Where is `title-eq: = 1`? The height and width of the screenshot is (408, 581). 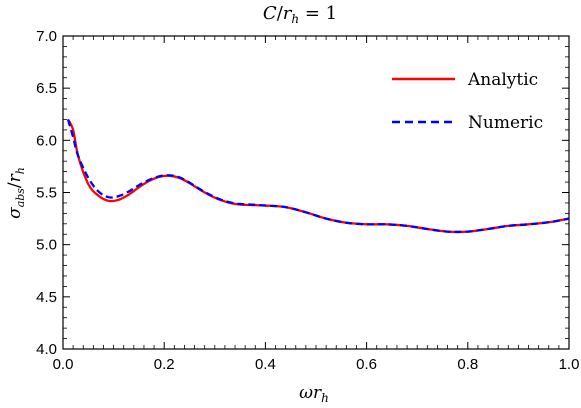
title-eq: = 1 is located at coordinates (318, 13).